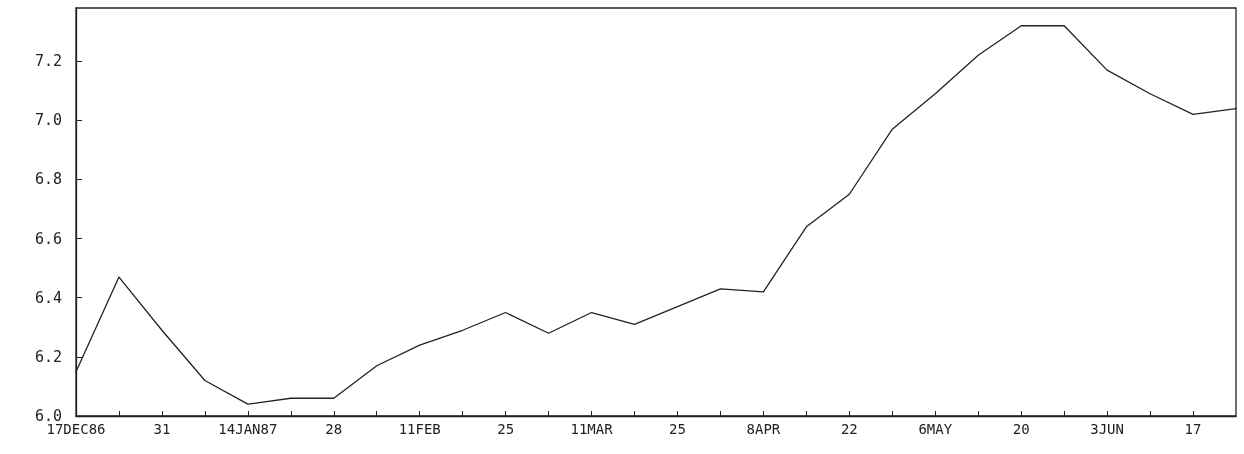 The width and height of the screenshot is (1244, 454). I want to click on x-tick-label: 28, so click(334, 429).